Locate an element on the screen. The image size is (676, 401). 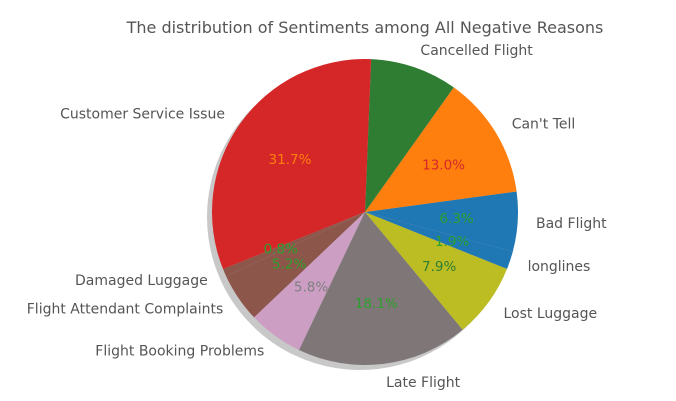
label-flight-booking-problems: Flight Booking Problems is located at coordinates (179, 352).